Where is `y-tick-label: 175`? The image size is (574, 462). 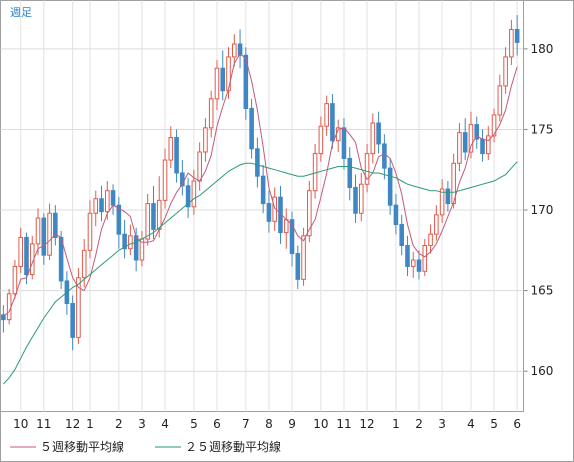 y-tick-label: 175 is located at coordinates (542, 129).